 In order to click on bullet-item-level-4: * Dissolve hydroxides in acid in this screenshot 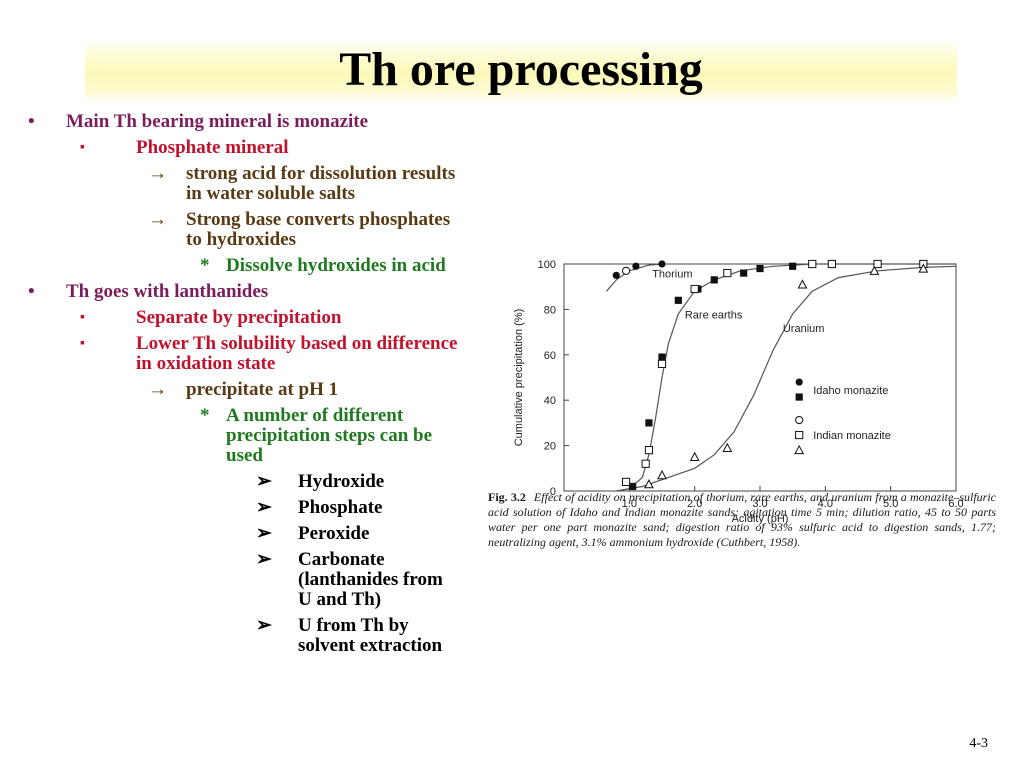, I will do `click(248, 266)`.